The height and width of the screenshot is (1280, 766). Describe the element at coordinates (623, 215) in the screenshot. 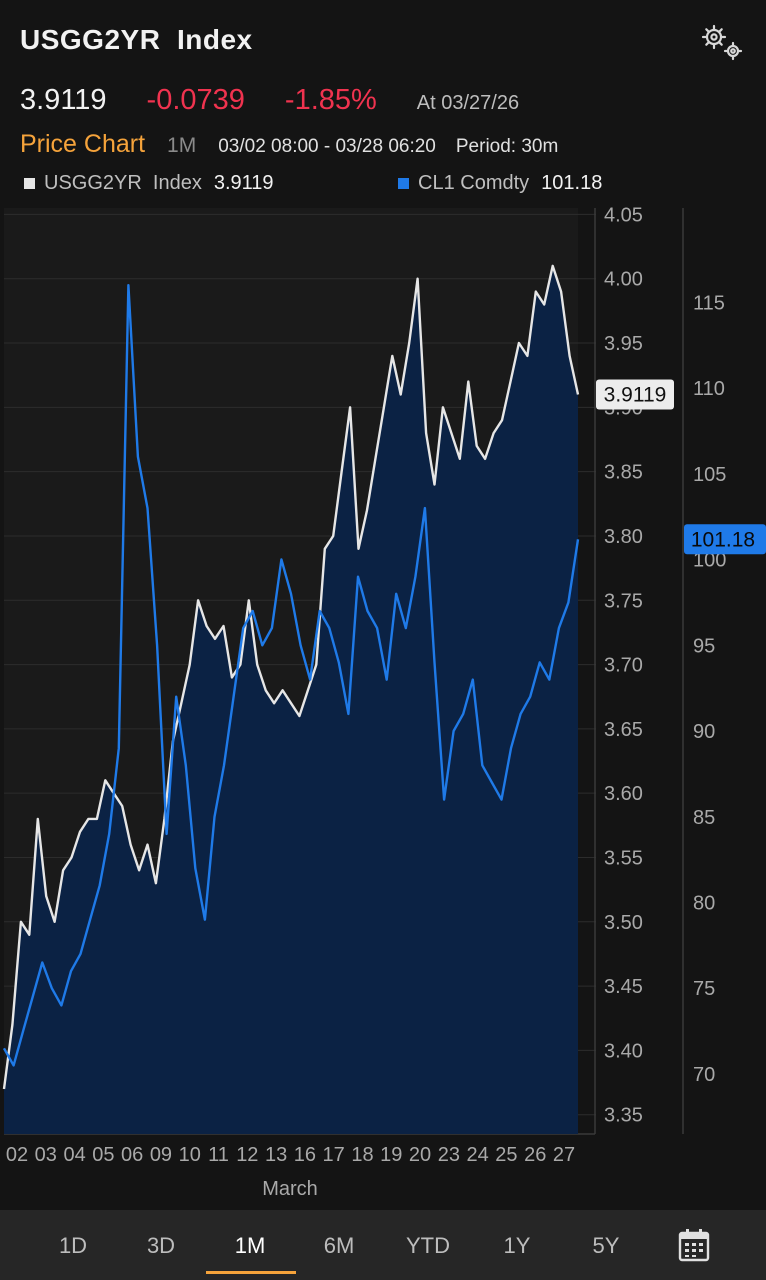

I see `y-left-tick-label: 4.05` at that location.